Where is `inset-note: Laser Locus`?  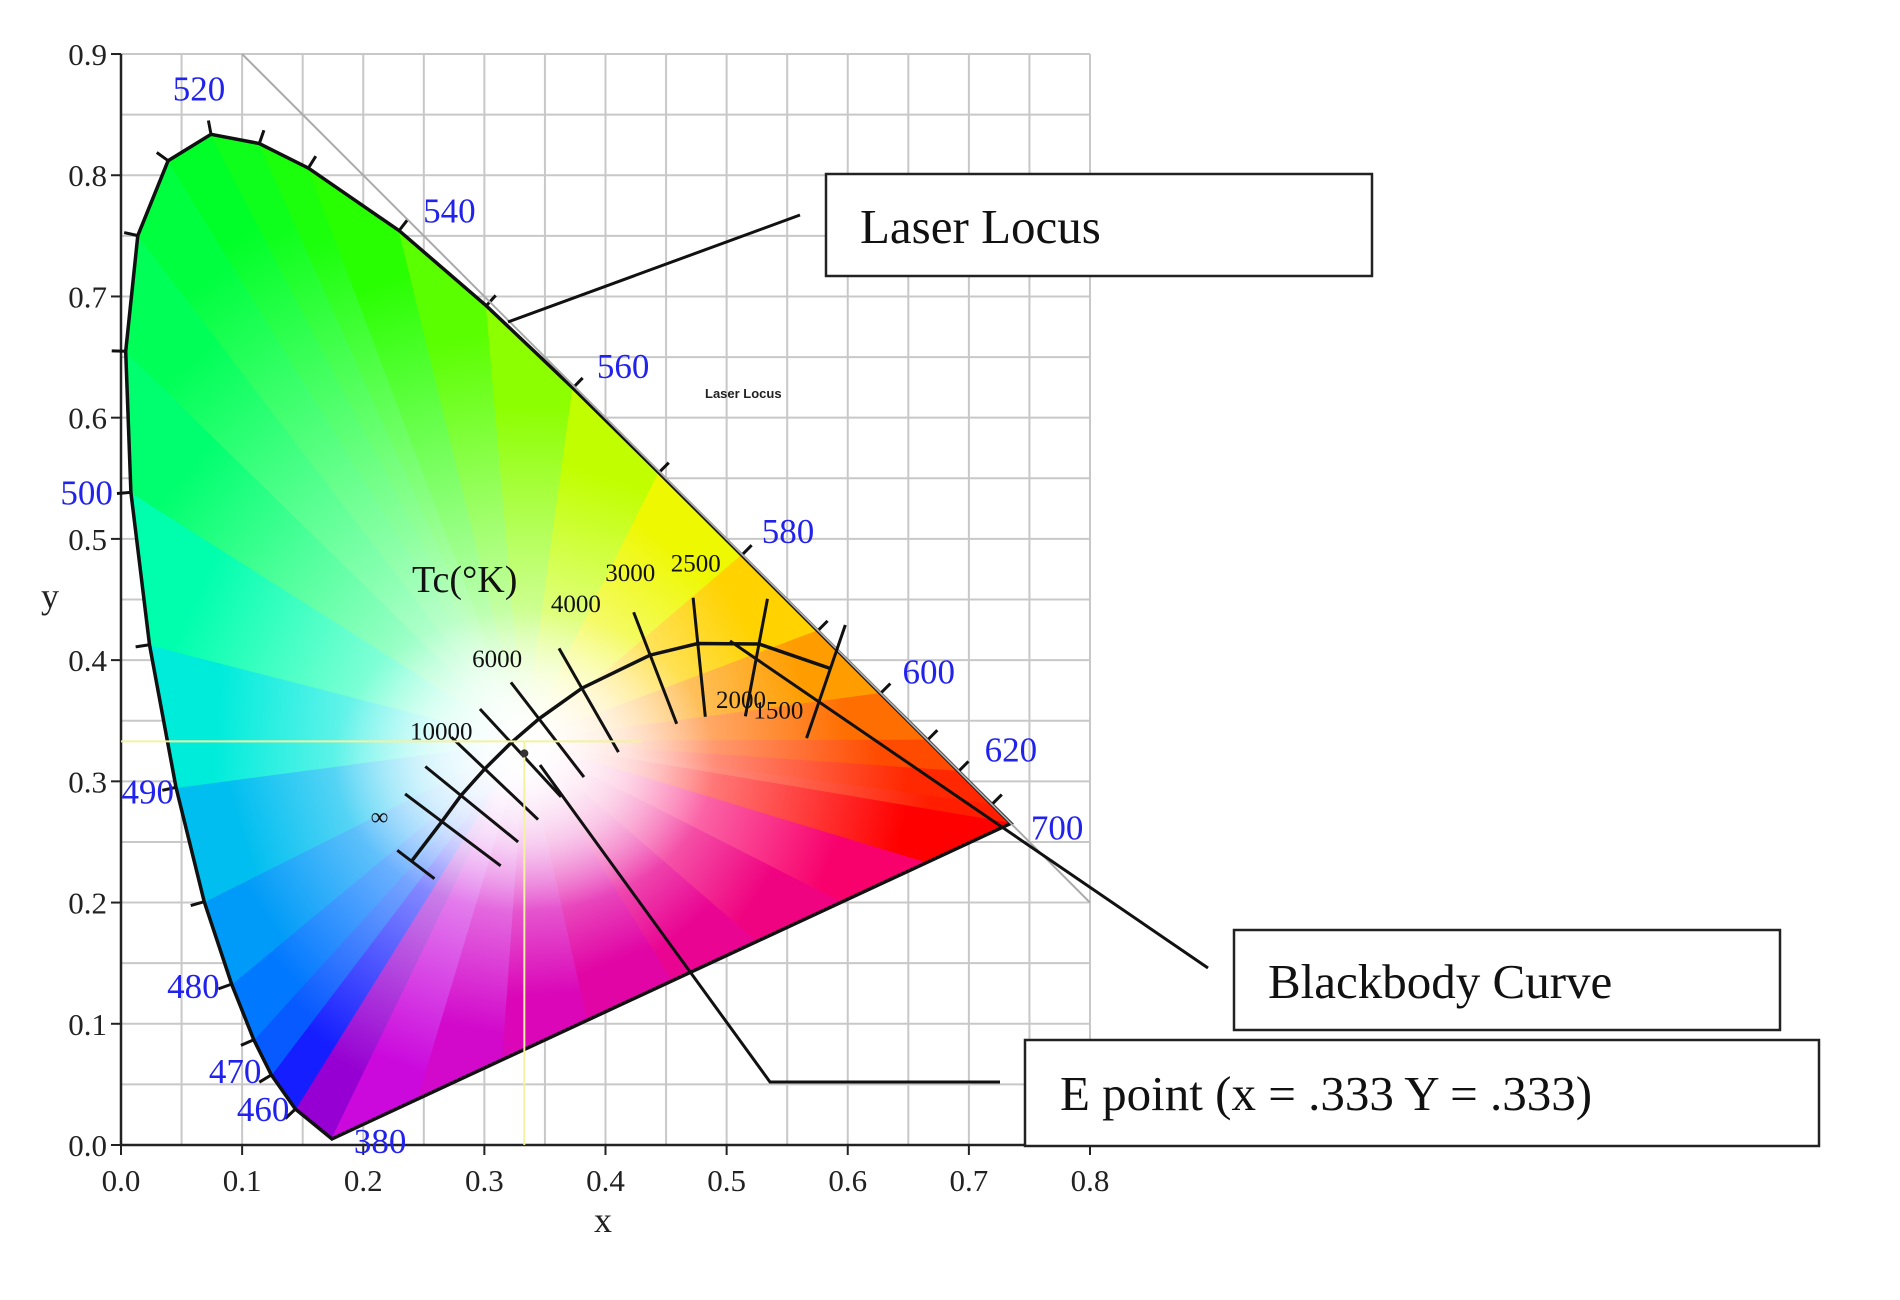
inset-note: Laser Locus is located at coordinates (743, 393).